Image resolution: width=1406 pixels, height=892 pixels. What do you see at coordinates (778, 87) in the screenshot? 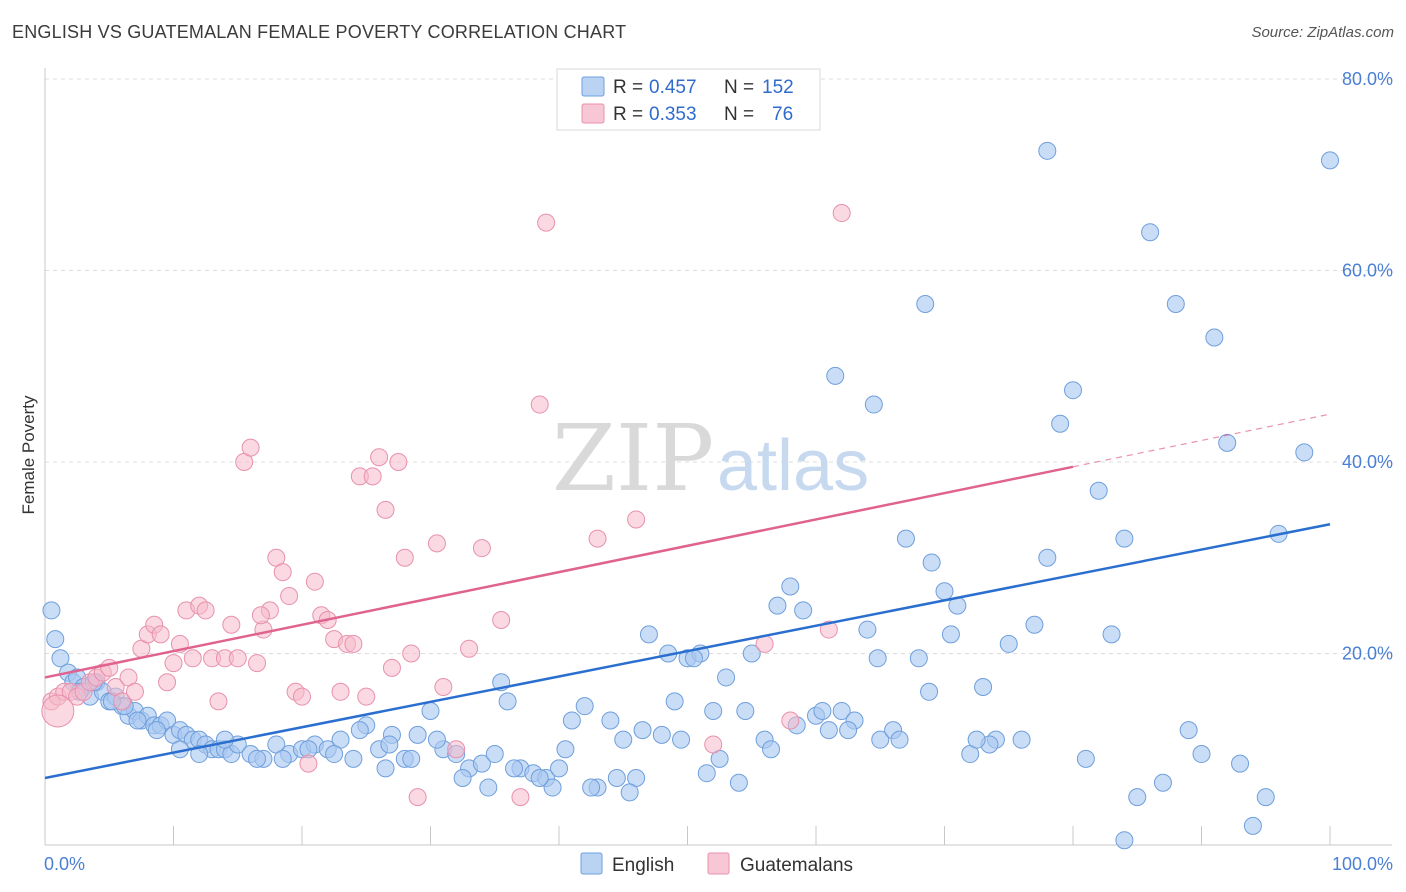
I see `legend-n-value-english: 152` at bounding box center [778, 87].